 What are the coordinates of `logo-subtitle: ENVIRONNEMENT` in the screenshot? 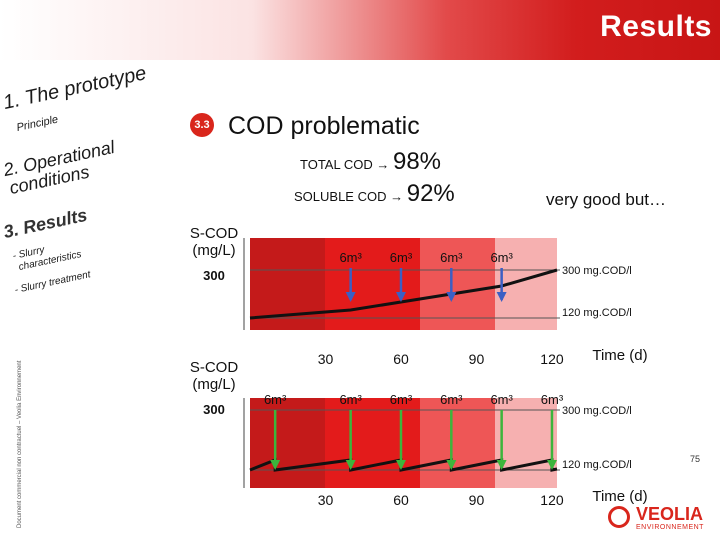 It's located at (670, 527).